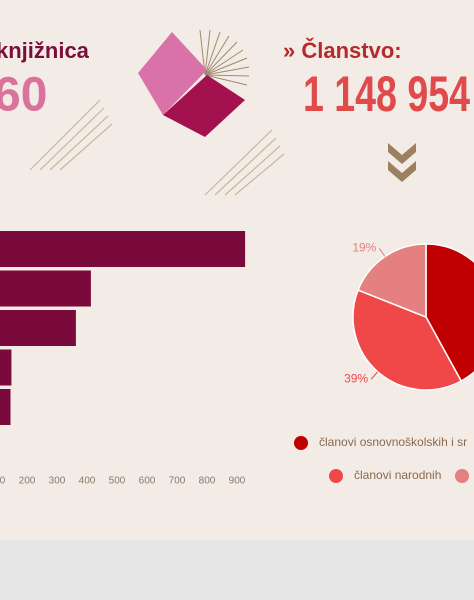  Describe the element at coordinates (237, 481) in the screenshot. I see `x-tick-label: 900` at that location.